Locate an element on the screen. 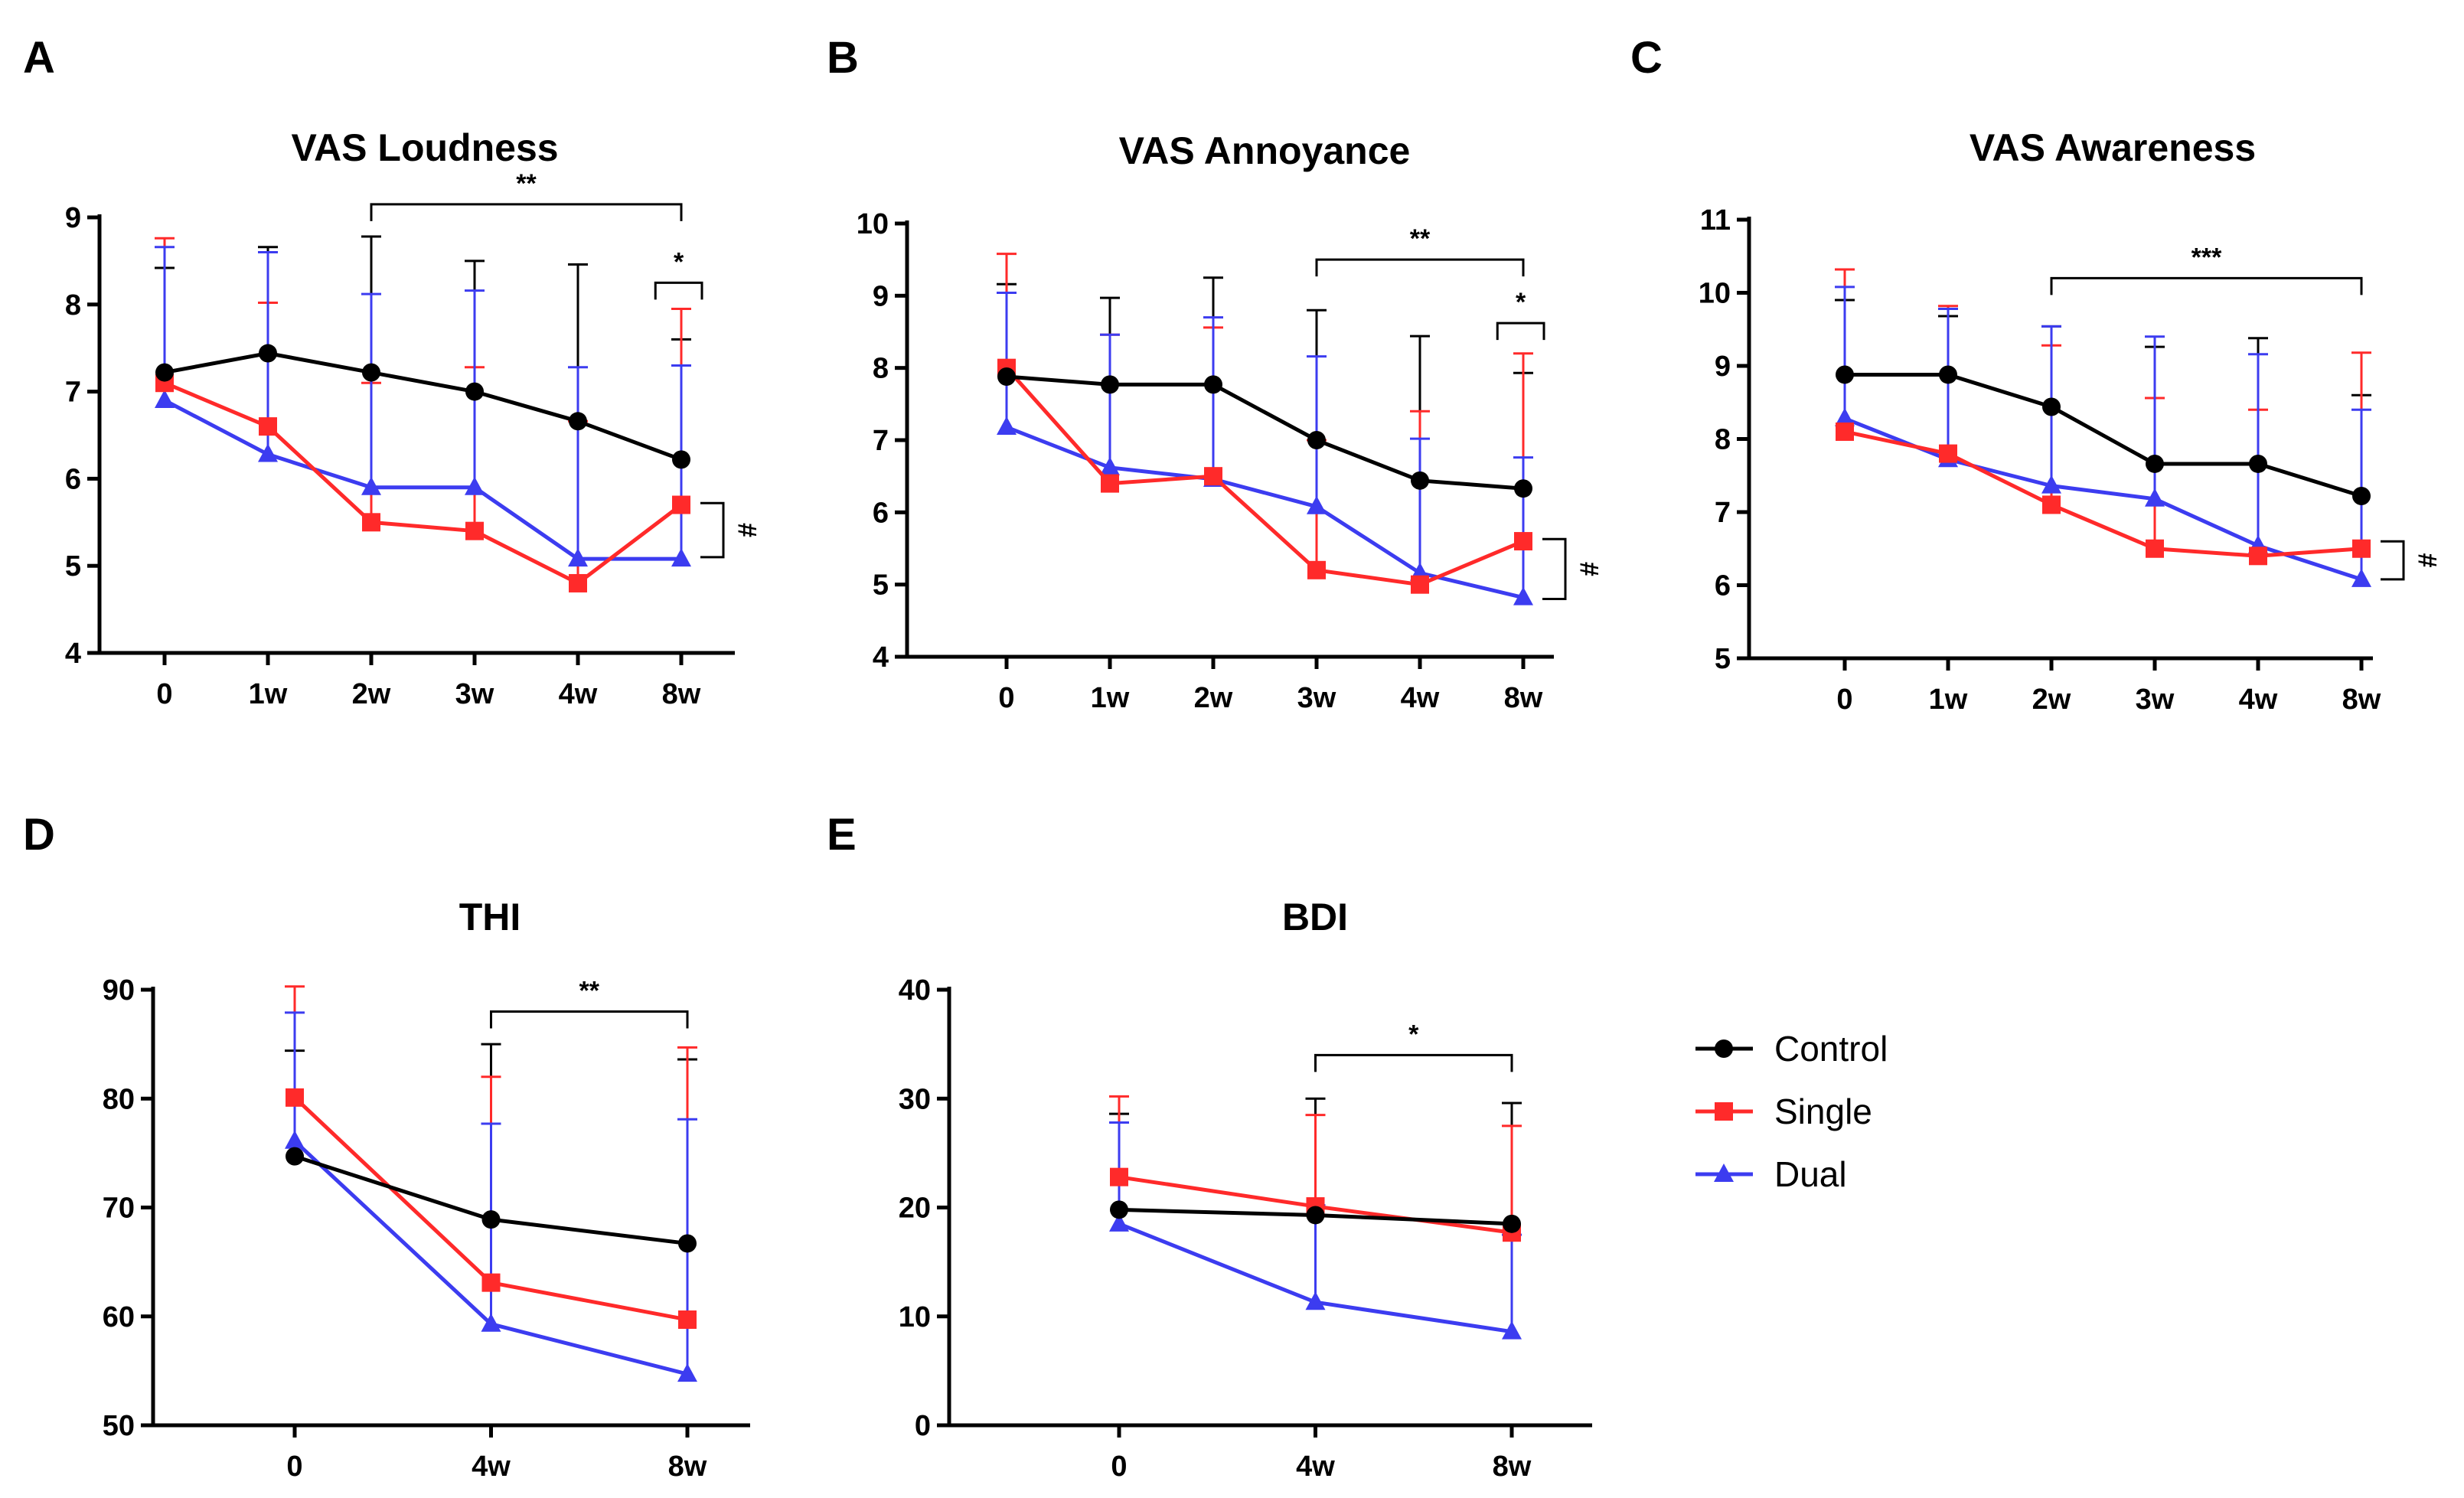 The width and height of the screenshot is (2464, 1498). chart-vas-awareness: VAS Awareness 5 6 7 8 9 10 11 0 1w 2w 3w 4w 8w *** # is located at coordinates (2071, 421).